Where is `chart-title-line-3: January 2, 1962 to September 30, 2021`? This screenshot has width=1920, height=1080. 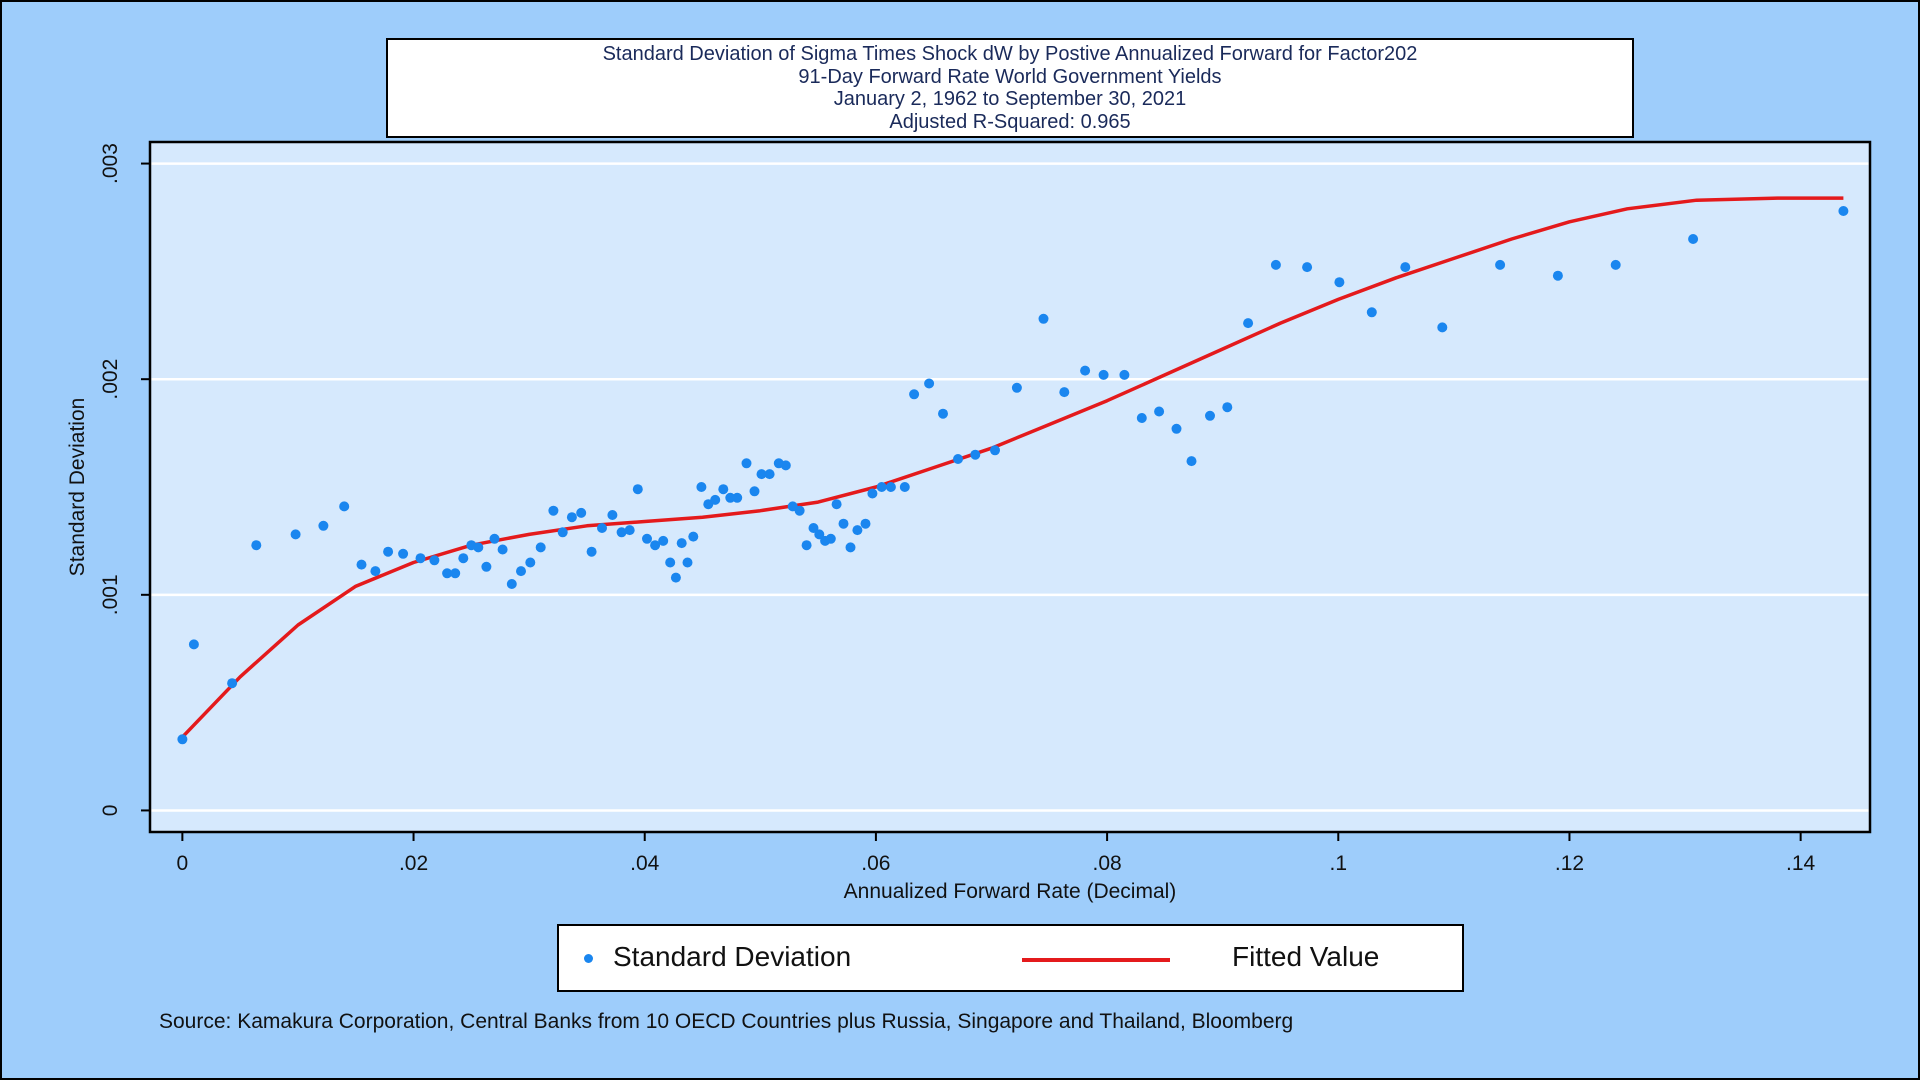 chart-title-line-3: January 2, 1962 to September 30, 2021 is located at coordinates (1010, 99).